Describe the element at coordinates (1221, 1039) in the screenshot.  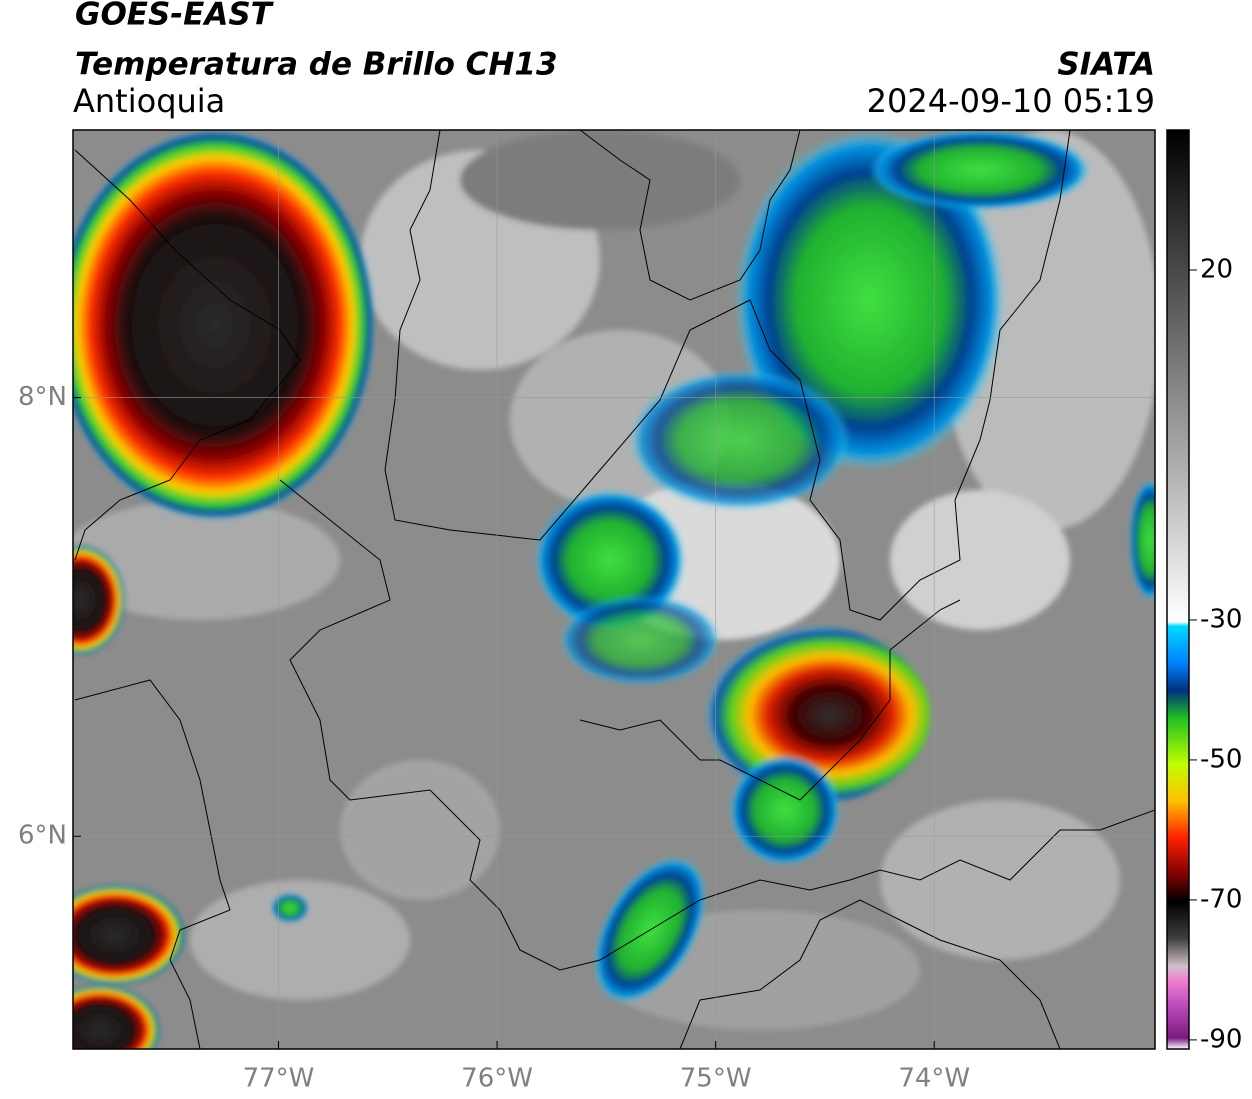
I see `colorbar-tick-label: -90` at that location.